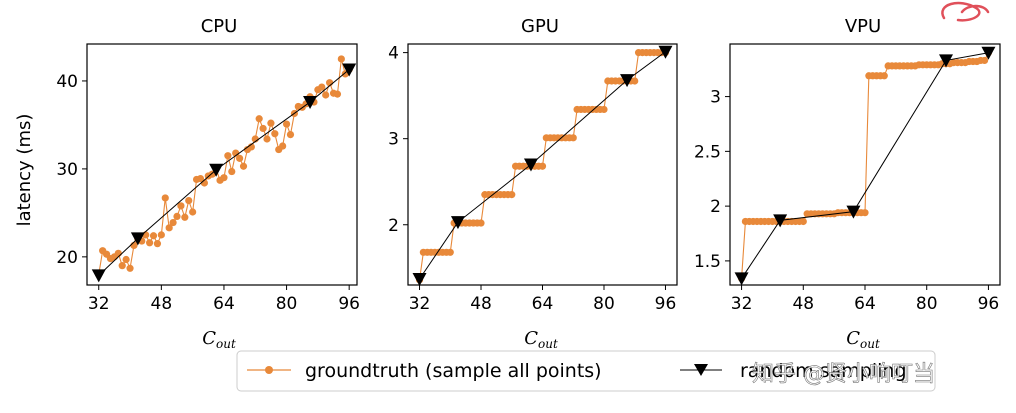 Image resolution: width=1016 pixels, height=413 pixels. Describe the element at coordinates (701, 370) in the screenshot. I see `legend-sampling-marker` at that location.